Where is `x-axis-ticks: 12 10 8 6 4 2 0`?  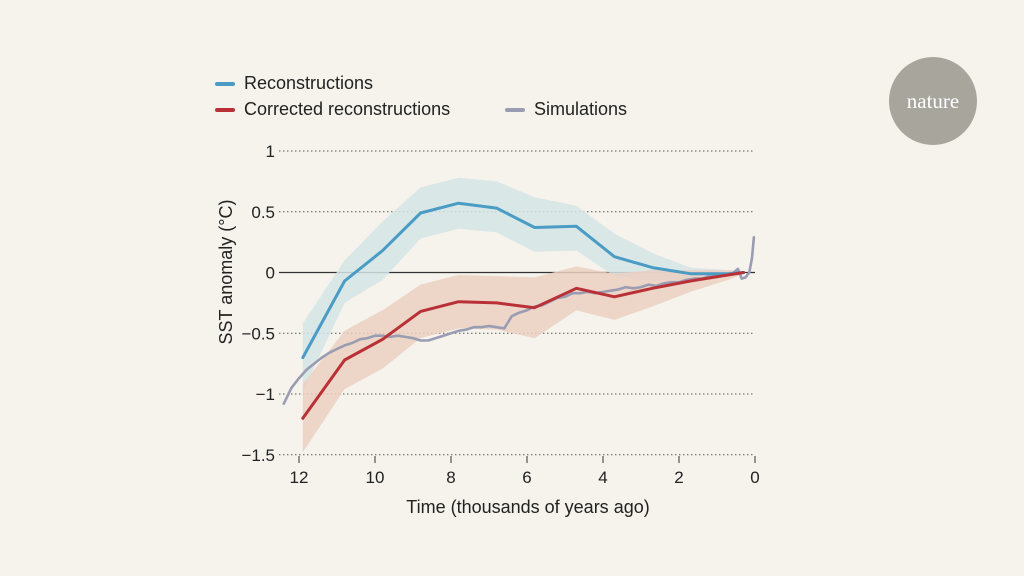
x-axis-ticks: 12 10 8 6 4 2 0 is located at coordinates (525, 471).